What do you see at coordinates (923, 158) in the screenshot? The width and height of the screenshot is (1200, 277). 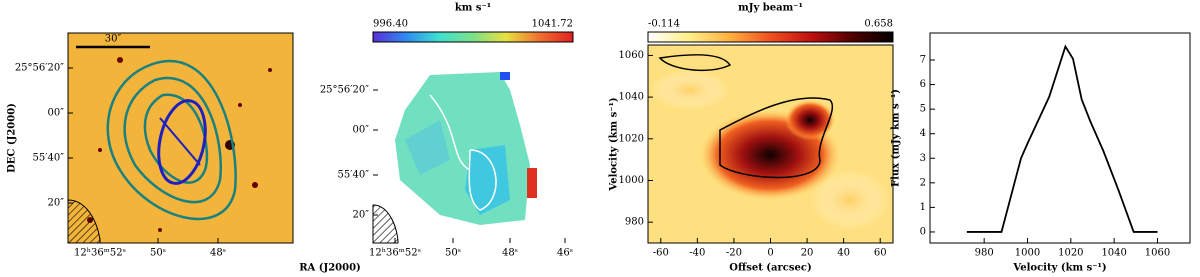 I see `y-tick-label: 3` at bounding box center [923, 158].